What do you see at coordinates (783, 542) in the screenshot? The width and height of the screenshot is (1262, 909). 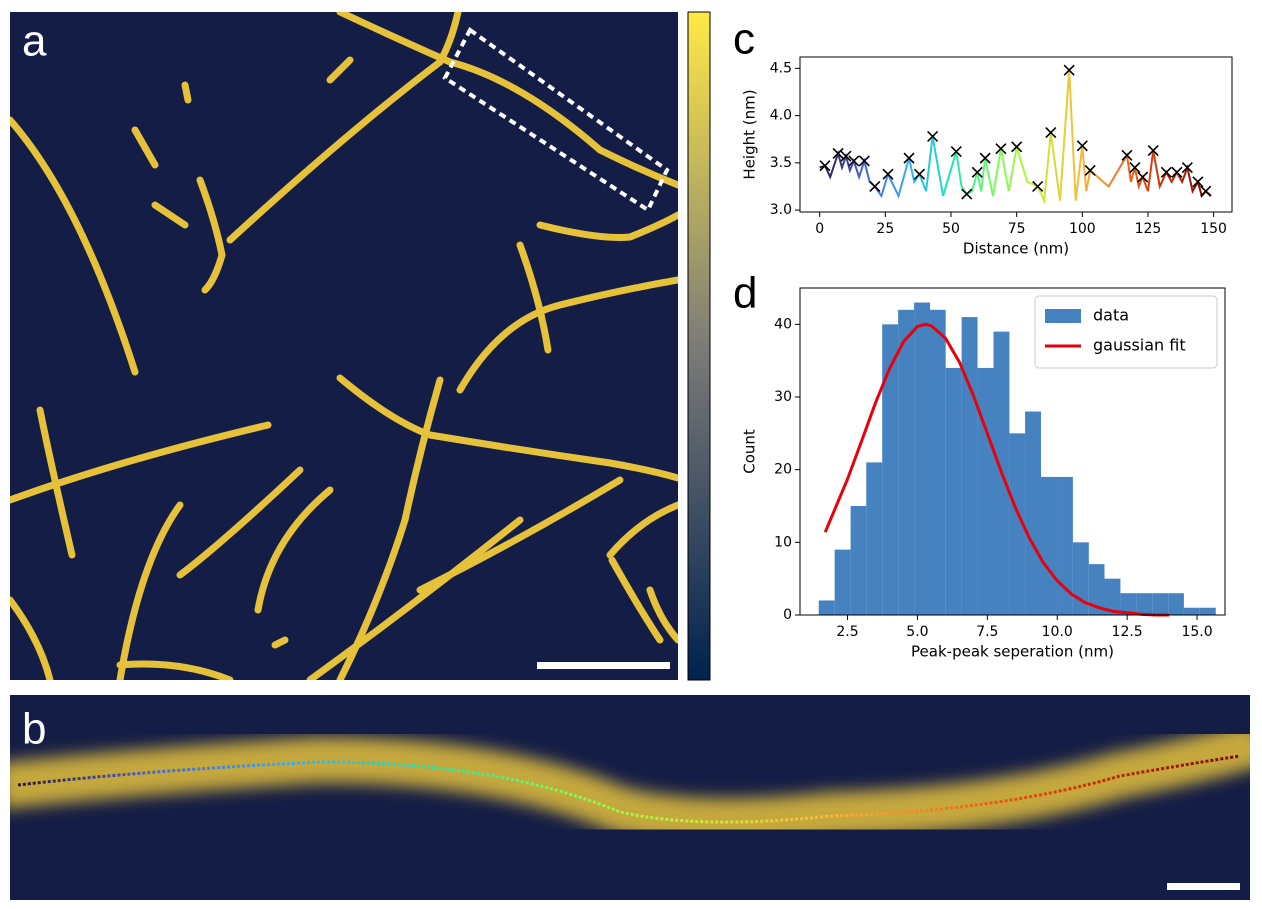 I see `y-tick-label: 10` at bounding box center [783, 542].